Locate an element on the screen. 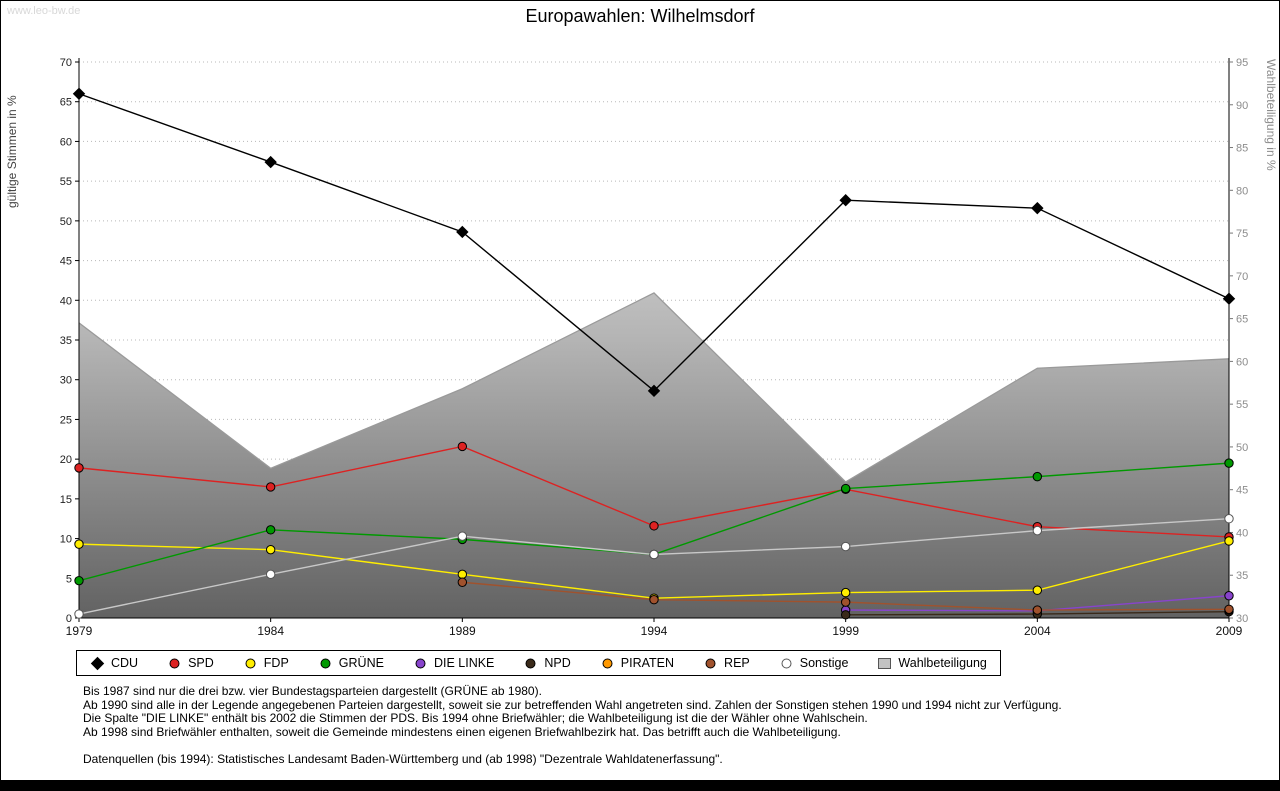  svg-text: 25 is located at coordinates (66, 420).